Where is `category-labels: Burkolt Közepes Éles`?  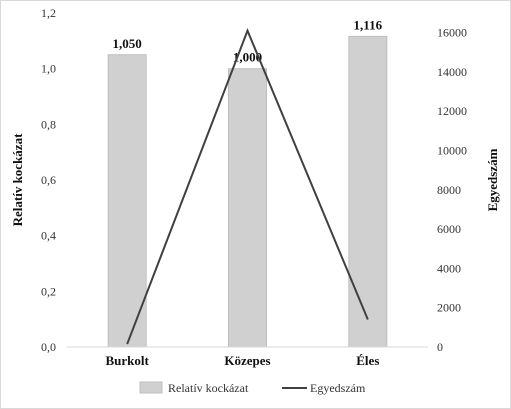 category-labels: Burkolt Közepes Éles is located at coordinates (242, 360).